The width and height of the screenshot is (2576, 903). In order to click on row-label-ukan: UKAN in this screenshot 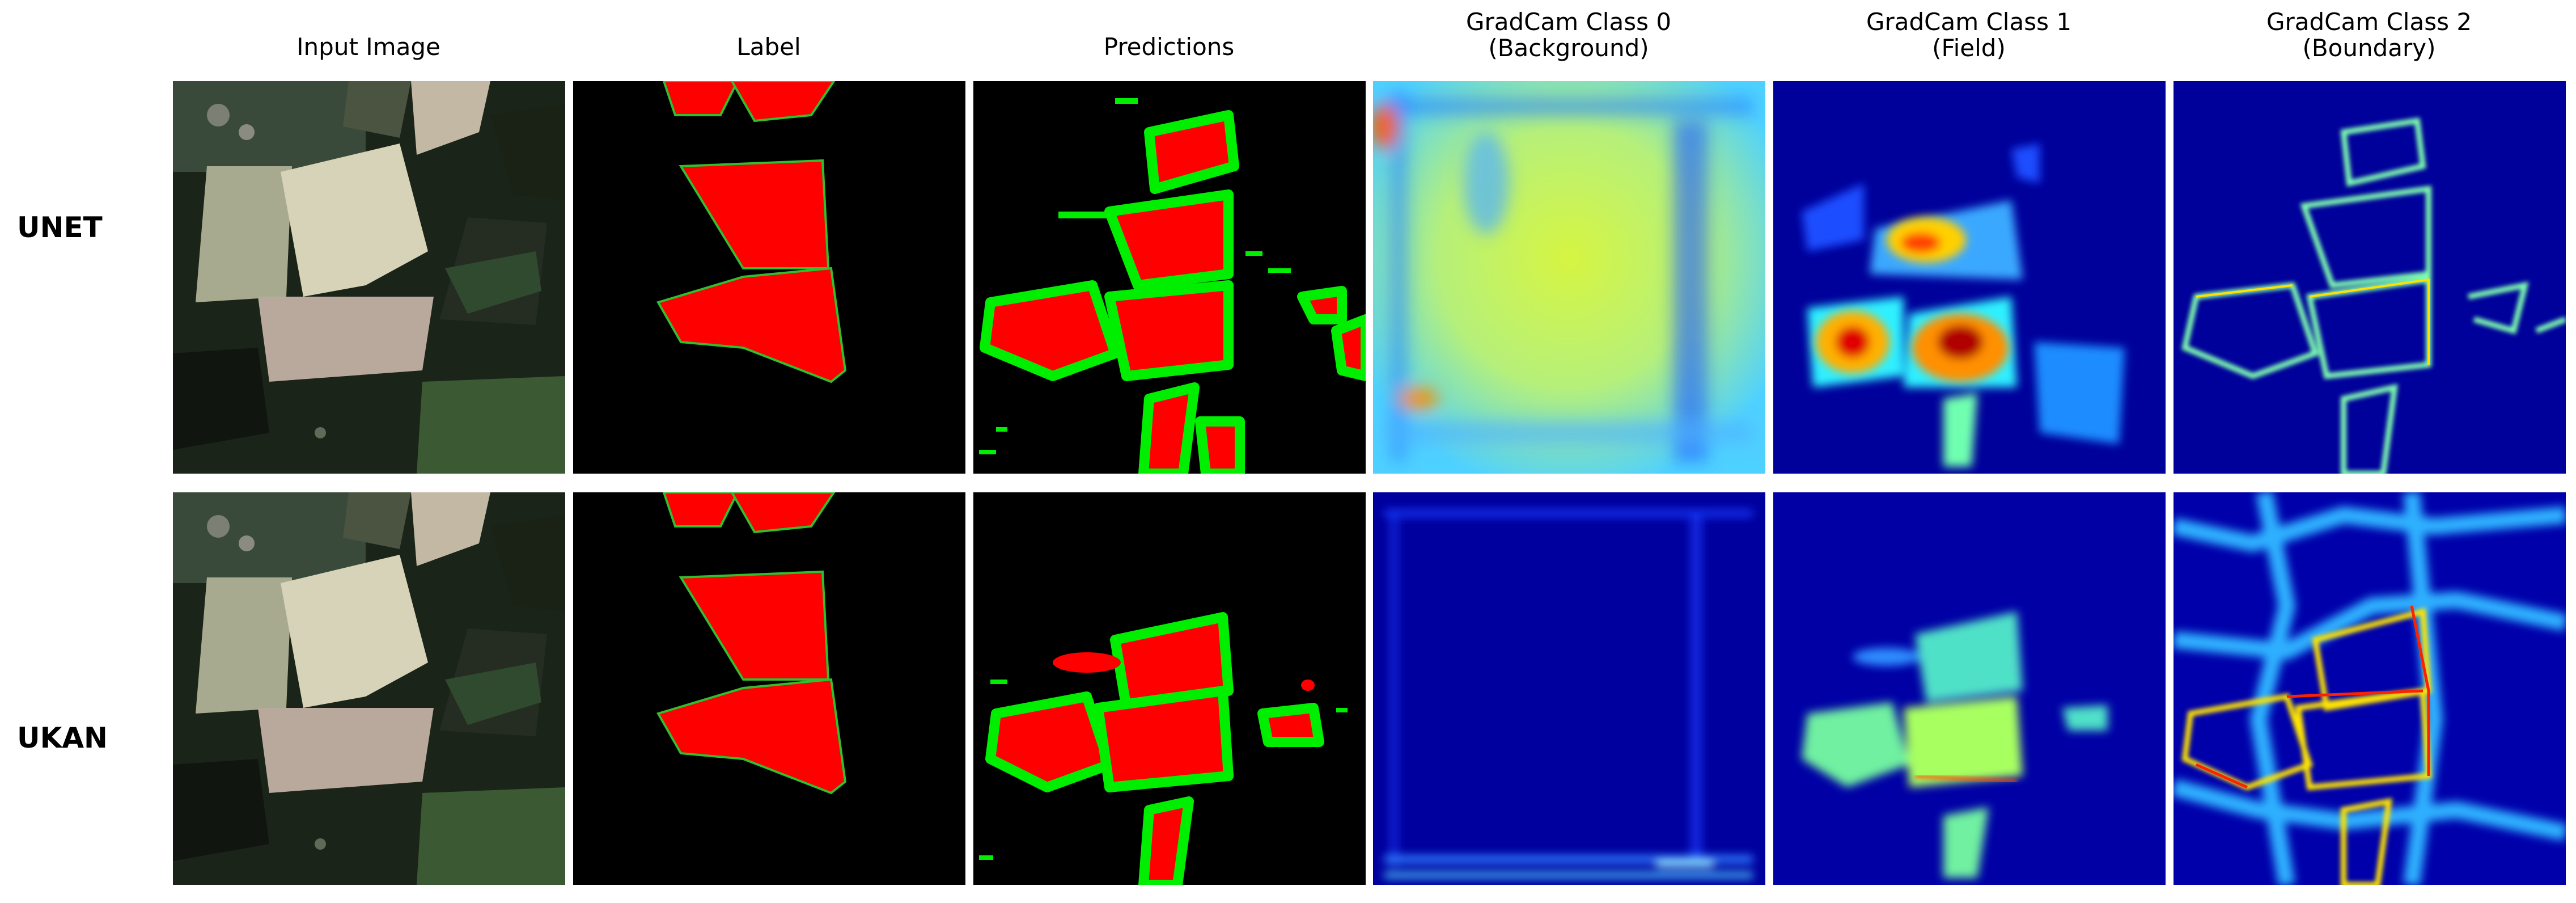, I will do `click(62, 737)`.